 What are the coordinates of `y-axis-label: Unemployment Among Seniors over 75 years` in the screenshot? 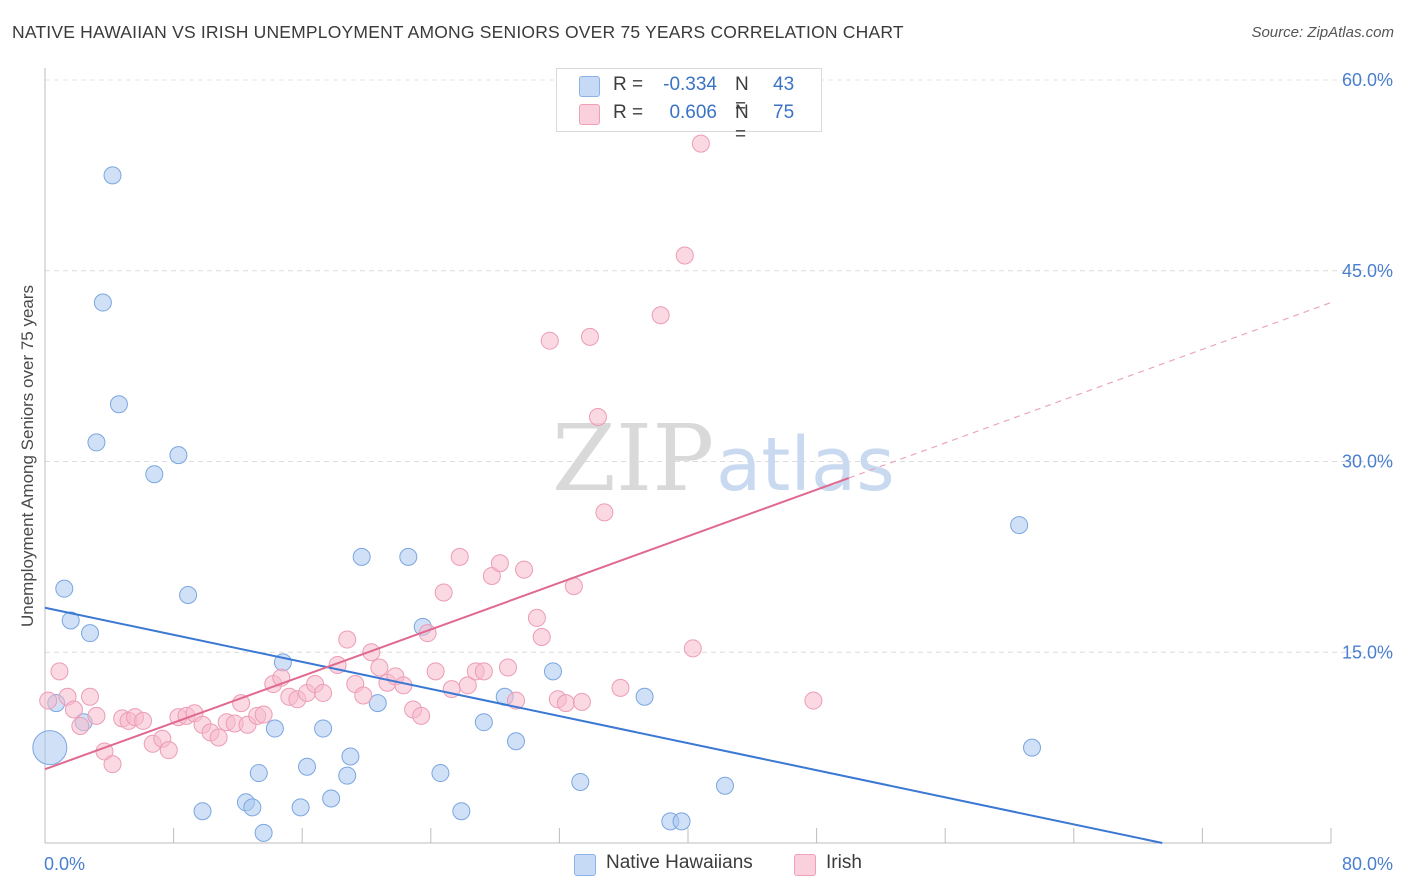 It's located at (27, 456).